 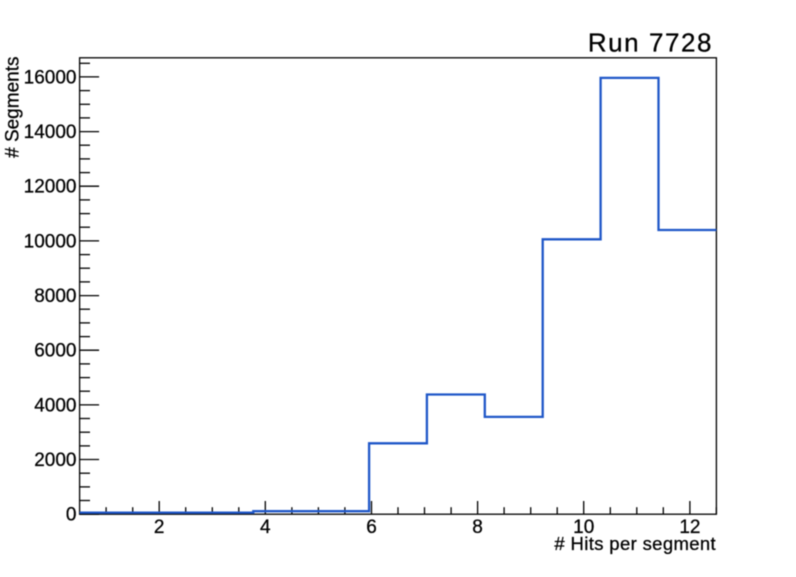 I want to click on svg-text: 8, so click(x=477, y=527).